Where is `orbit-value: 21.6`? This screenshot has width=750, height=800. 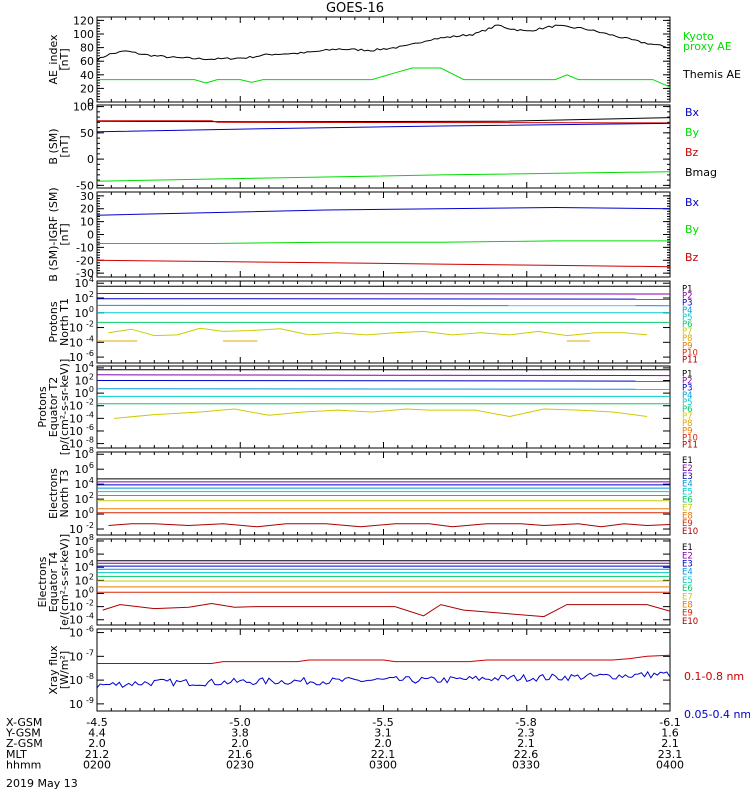 orbit-value: 21.6 is located at coordinates (240, 754).